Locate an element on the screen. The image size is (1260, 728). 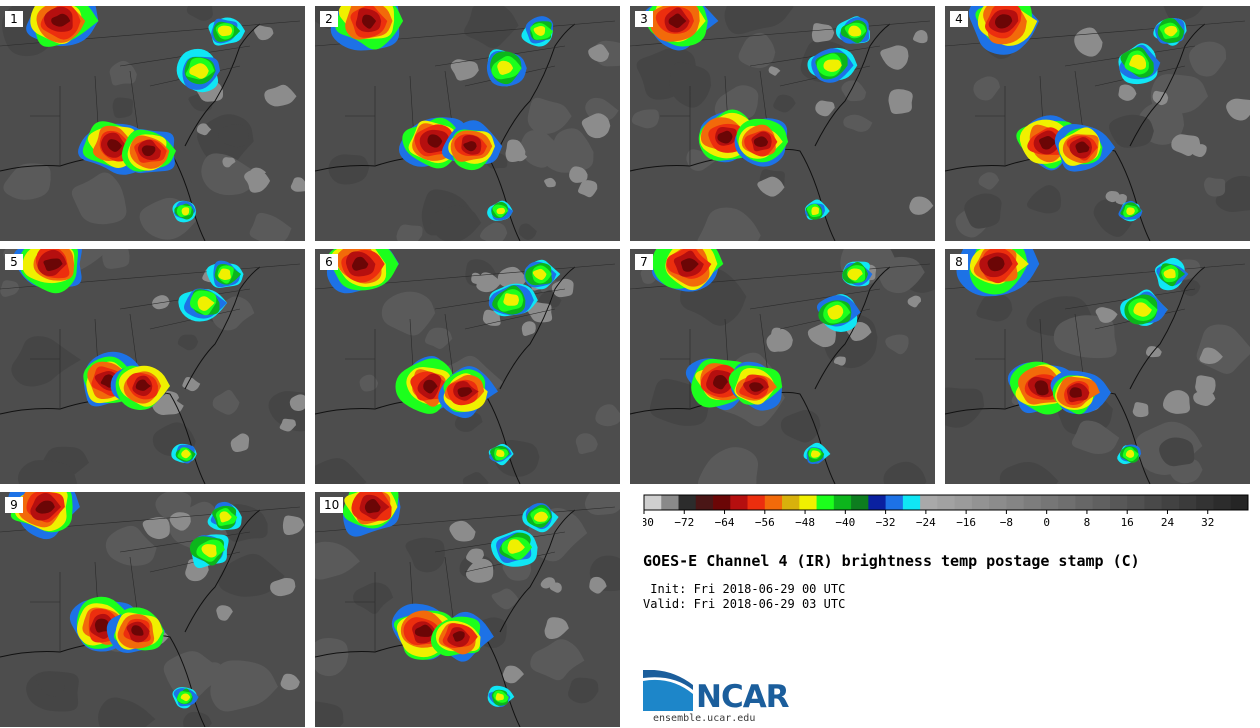
map-panel: 2 is located at coordinates (467, 123).